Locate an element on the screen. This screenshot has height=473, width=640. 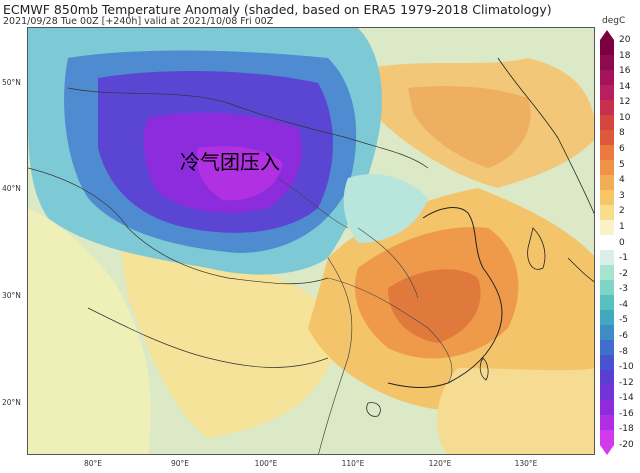
colorbar-tick-label: 12 is located at coordinates (625, 102).